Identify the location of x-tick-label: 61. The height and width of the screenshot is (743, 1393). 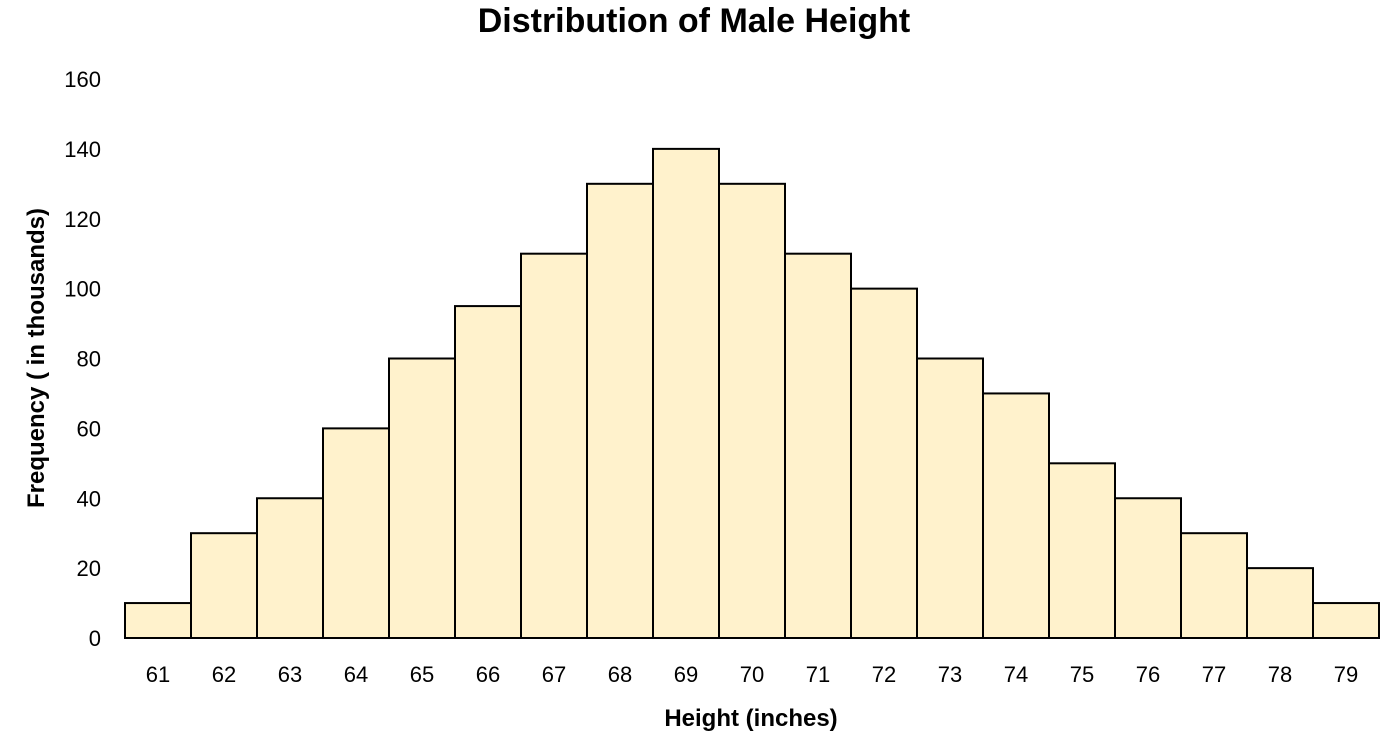
(158, 674).